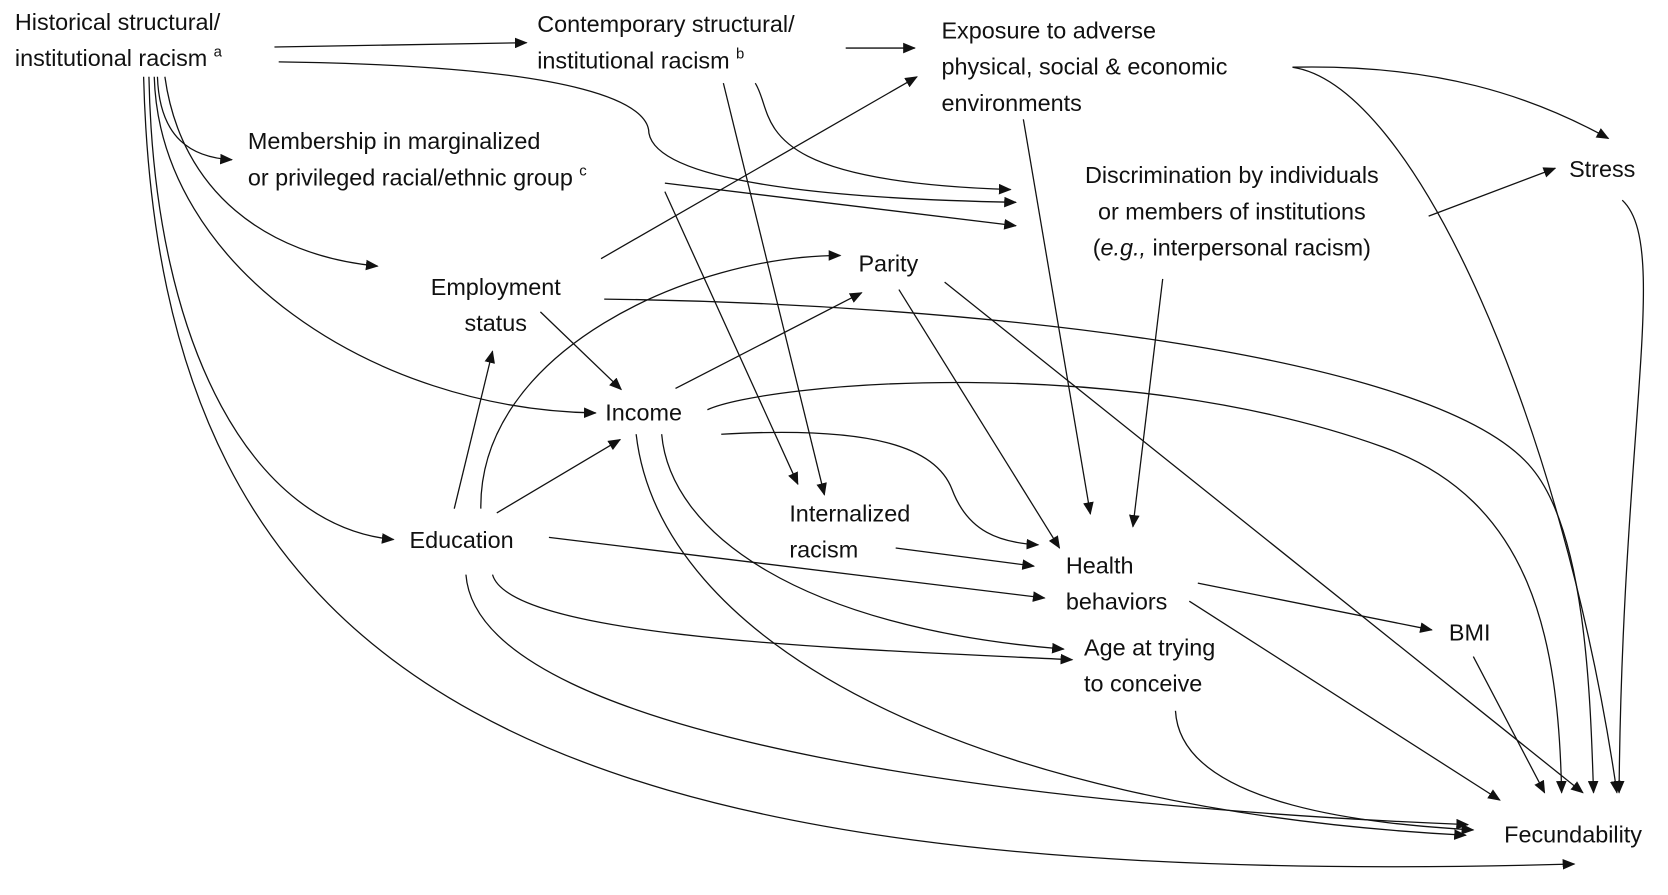 Image resolution: width=1668 pixels, height=895 pixels. I want to click on node-label: Fecundability, so click(1573, 835).